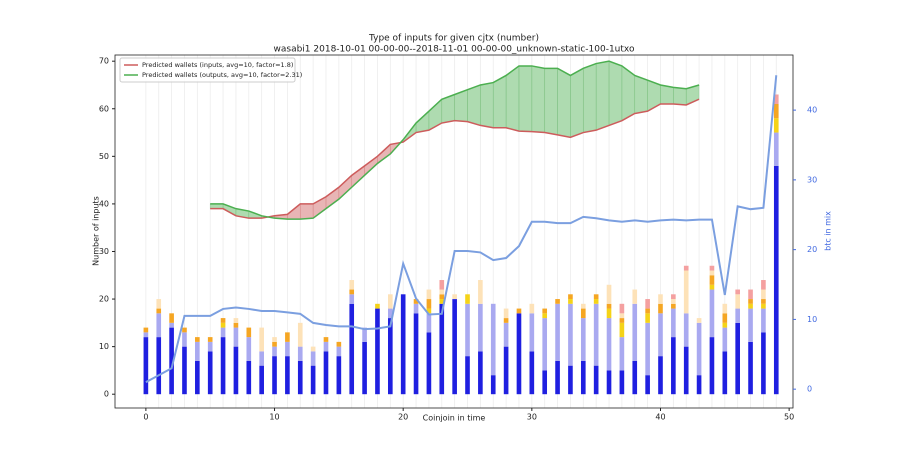 The image size is (900, 454). I want to click on y-tick-label: 70, so click(104, 61).